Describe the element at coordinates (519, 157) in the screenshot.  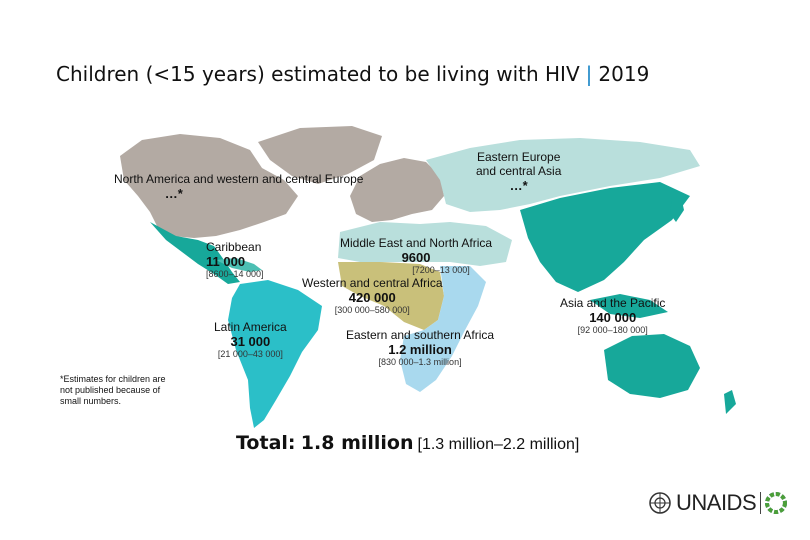
I see `region-name-line1: Eastern Europe` at that location.